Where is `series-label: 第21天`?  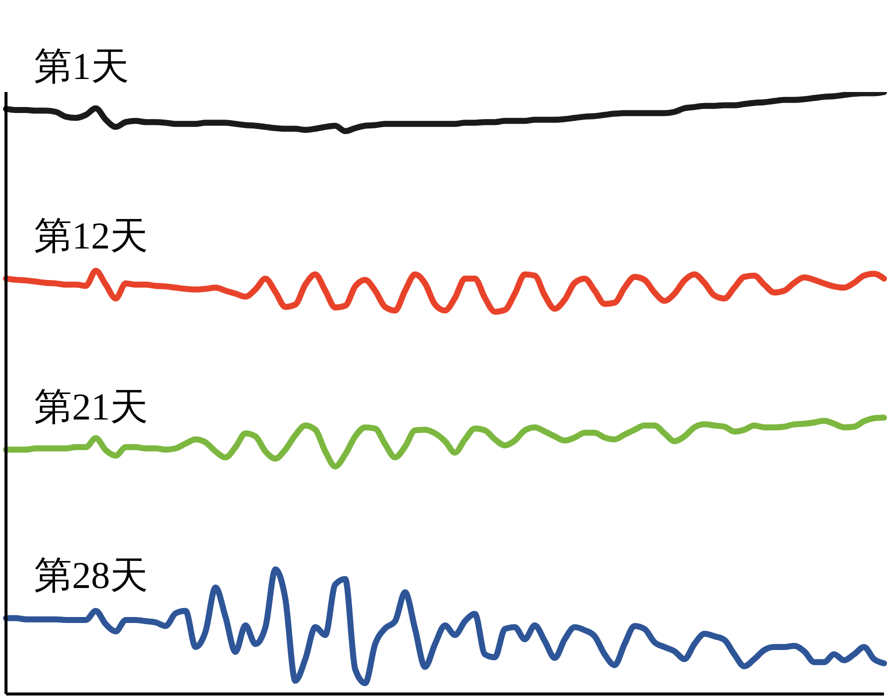
series-label: 第21天 is located at coordinates (91, 407).